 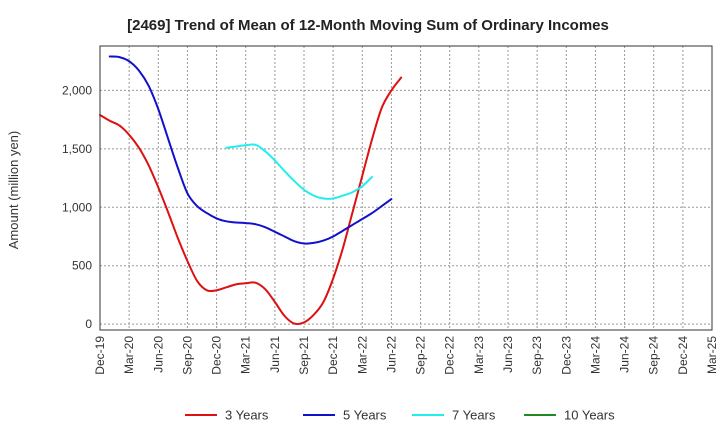 I want to click on legend-label: 7 Years, so click(x=474, y=415).